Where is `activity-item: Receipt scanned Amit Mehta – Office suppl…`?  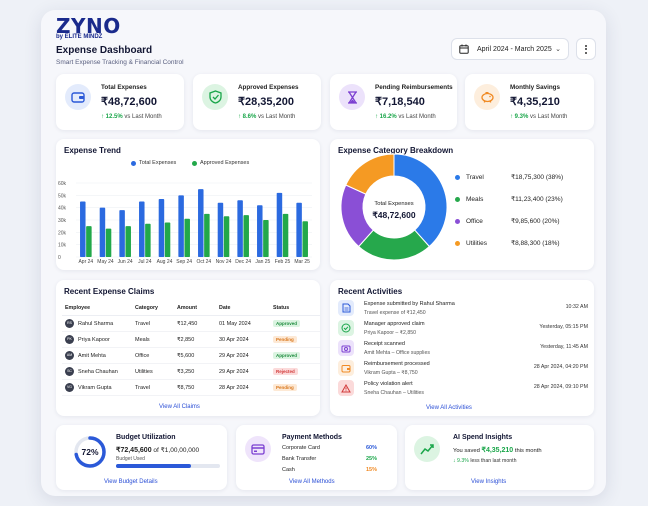 activity-item: Receipt scanned Amit Mehta – Office suppl… is located at coordinates (463, 350).